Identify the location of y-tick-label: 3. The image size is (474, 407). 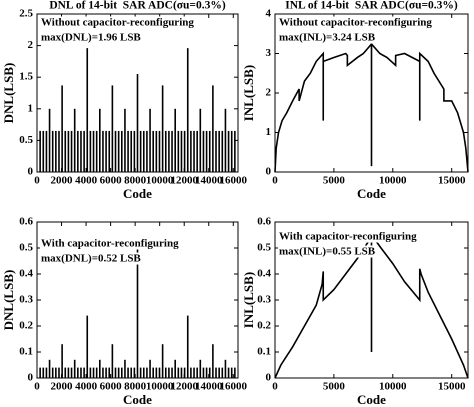
(269, 53).